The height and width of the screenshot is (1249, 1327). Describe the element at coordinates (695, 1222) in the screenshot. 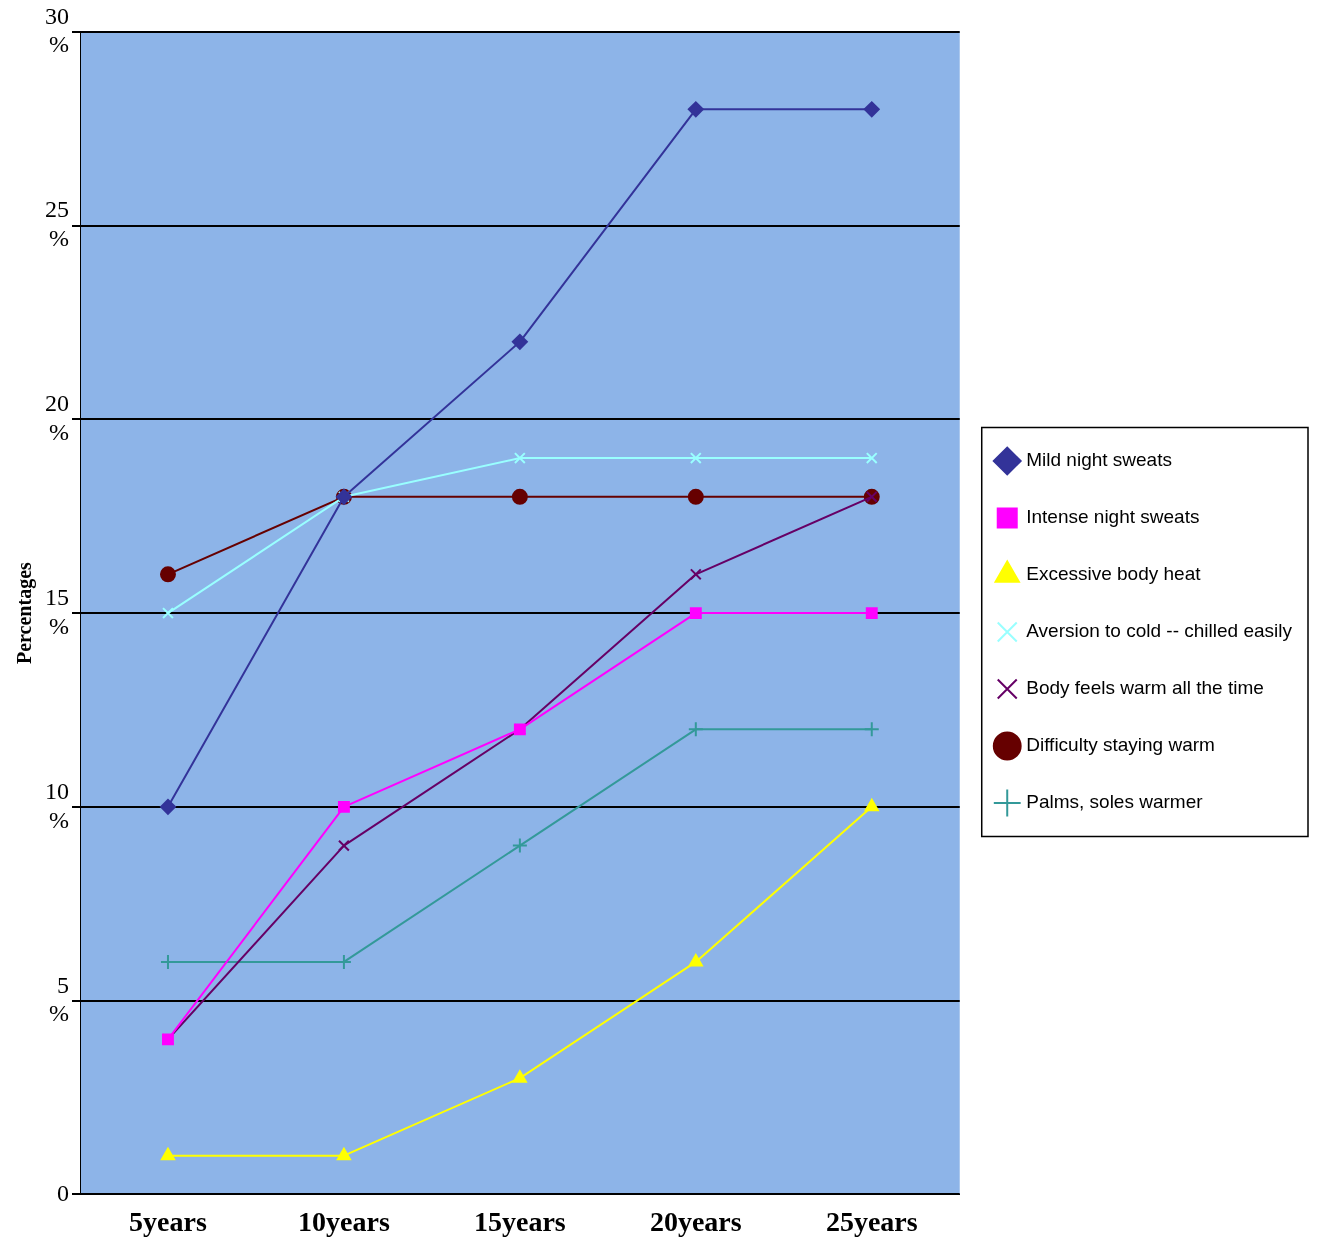

I see `x-tick-label: 20years` at that location.